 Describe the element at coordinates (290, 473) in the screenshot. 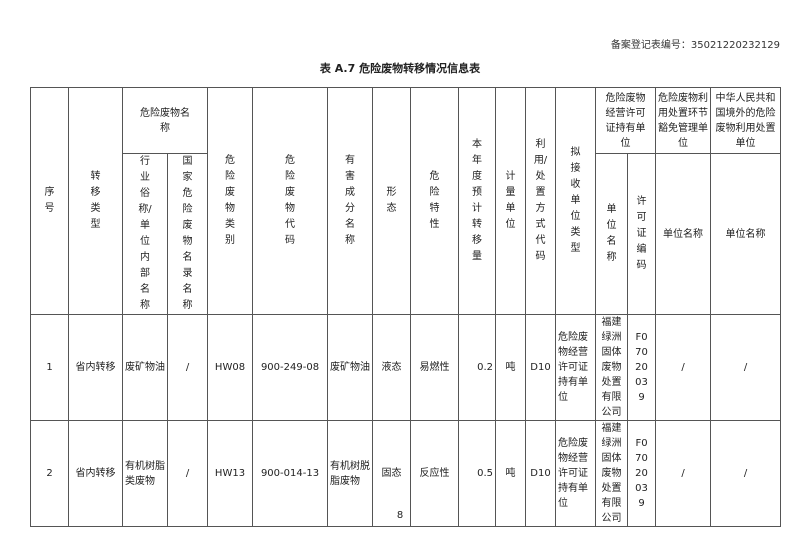

I see `cell-code: 900-014-13` at that location.